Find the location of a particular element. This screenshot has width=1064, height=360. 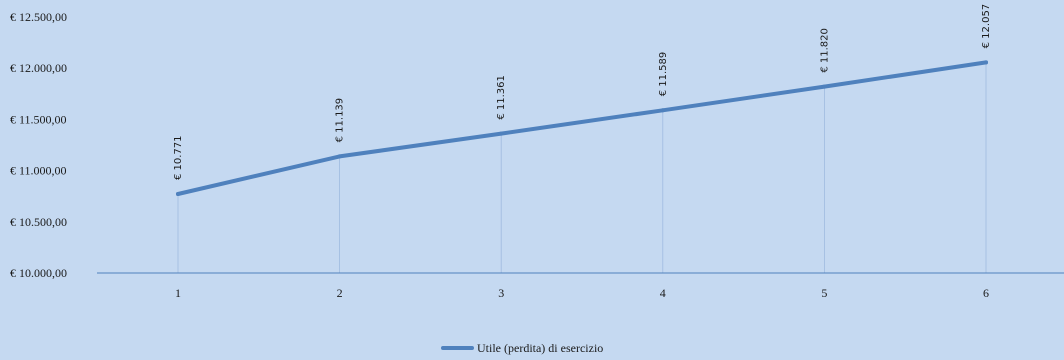

x-tick-label: 4 is located at coordinates (663, 293).